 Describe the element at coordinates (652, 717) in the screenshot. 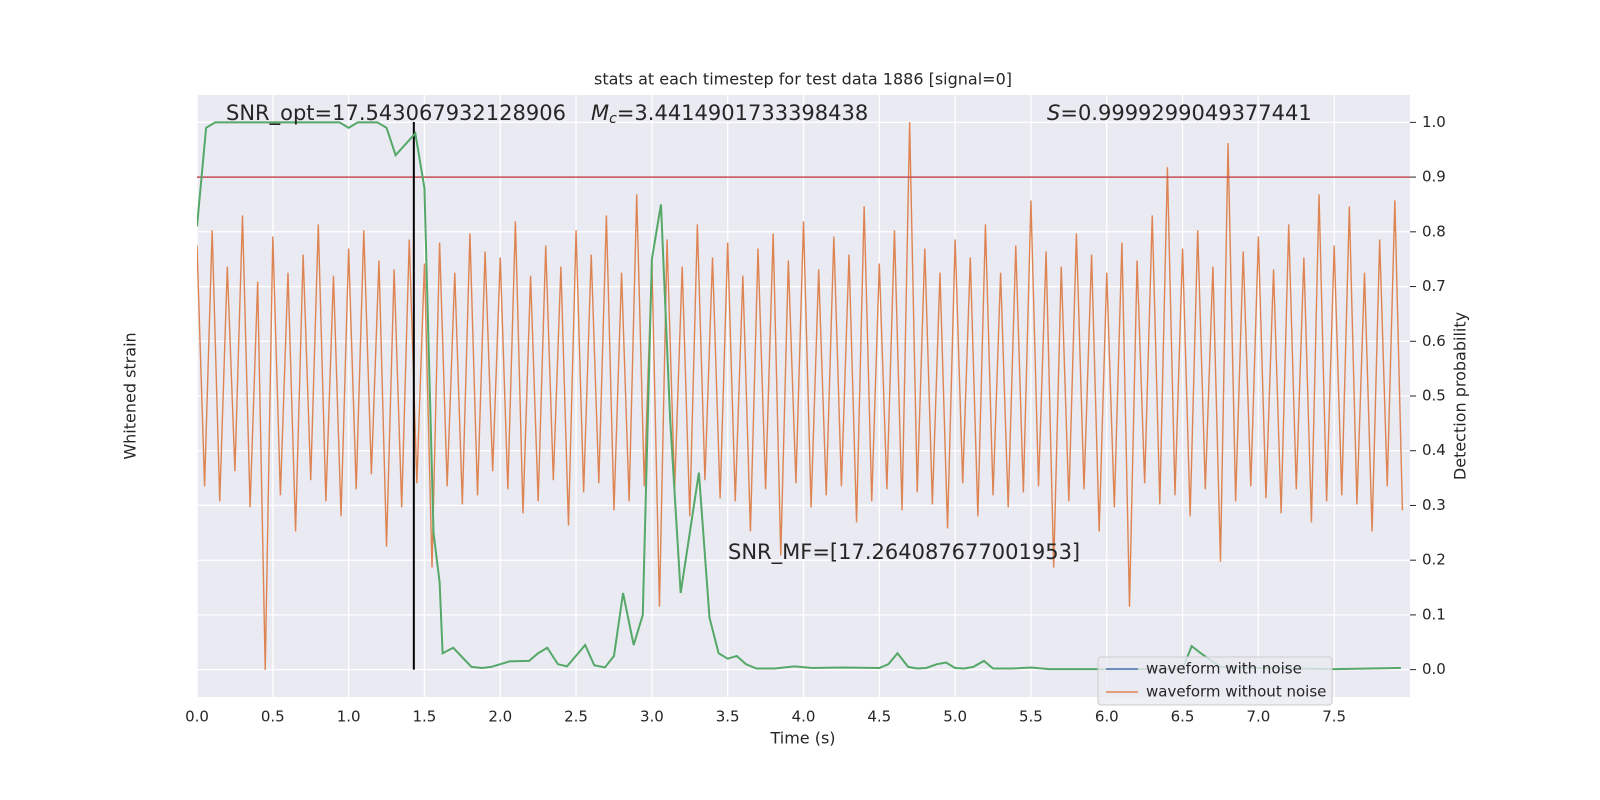

I see `x-tick-label: 3.0` at that location.